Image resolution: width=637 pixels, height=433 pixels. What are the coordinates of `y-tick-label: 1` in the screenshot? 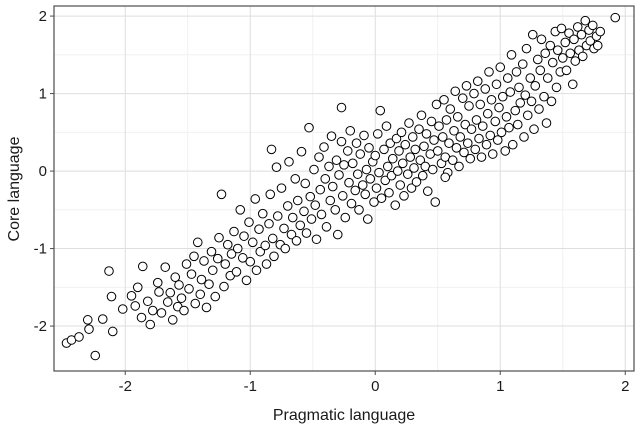 It's located at (43, 94).